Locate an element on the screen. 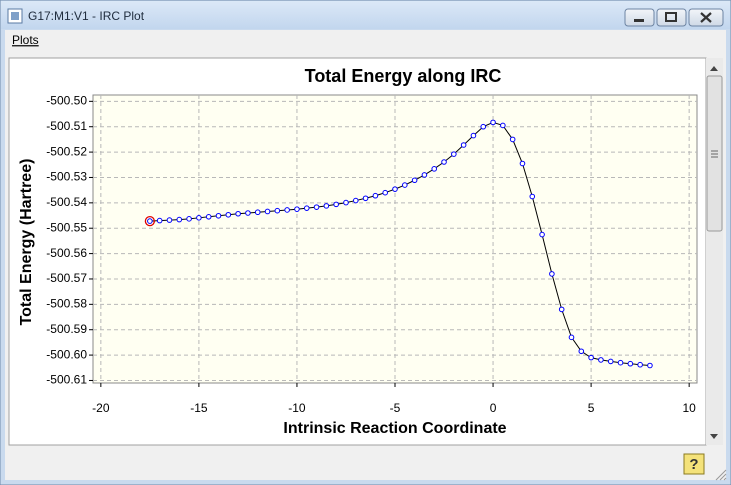  scrollbar is located at coordinates (714, 251).